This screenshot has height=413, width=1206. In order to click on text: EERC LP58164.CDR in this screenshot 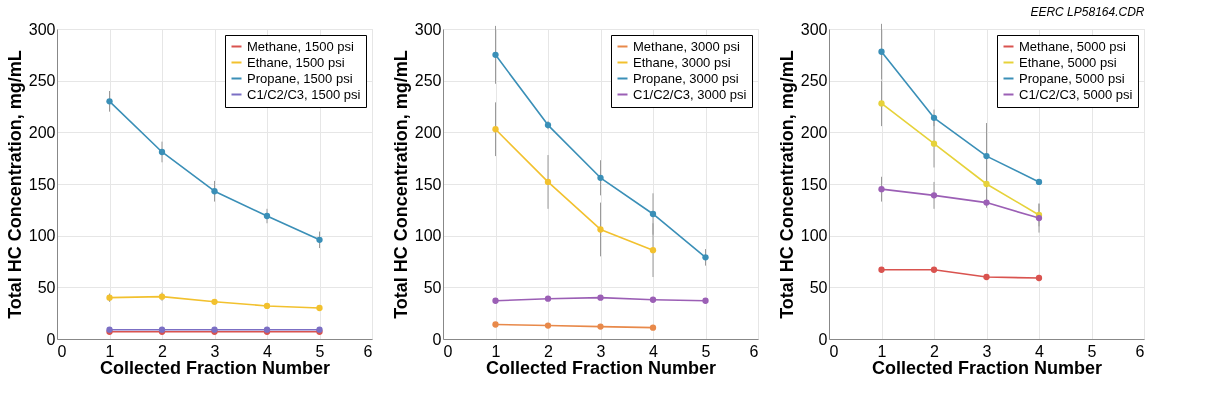, I will do `click(1087, 12)`.